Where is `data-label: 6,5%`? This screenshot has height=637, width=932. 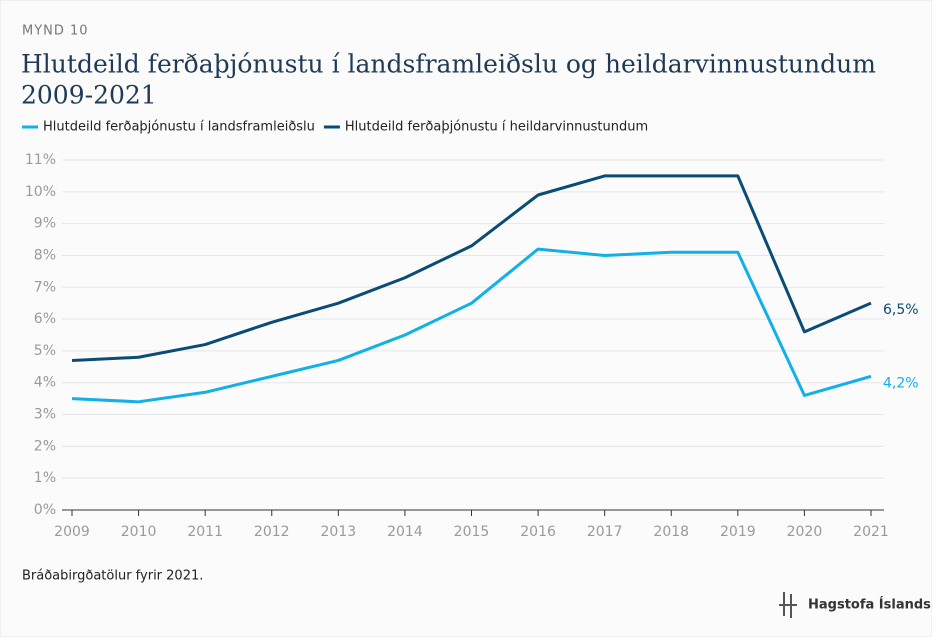 data-label: 6,5% is located at coordinates (901, 310).